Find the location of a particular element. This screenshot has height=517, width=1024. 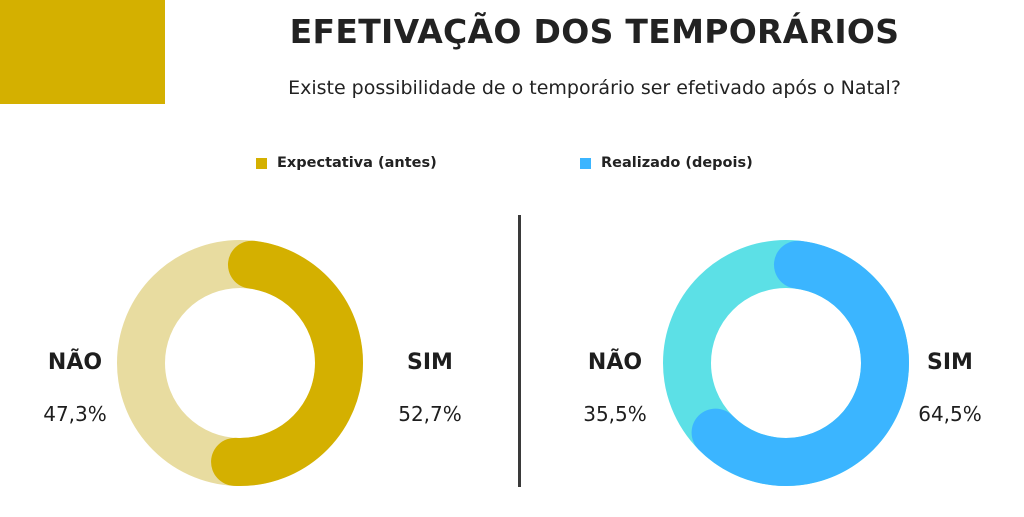

page-title: EFETIVAÇÃO DOS TEMPORÁRIOS is located at coordinates (594, 31).